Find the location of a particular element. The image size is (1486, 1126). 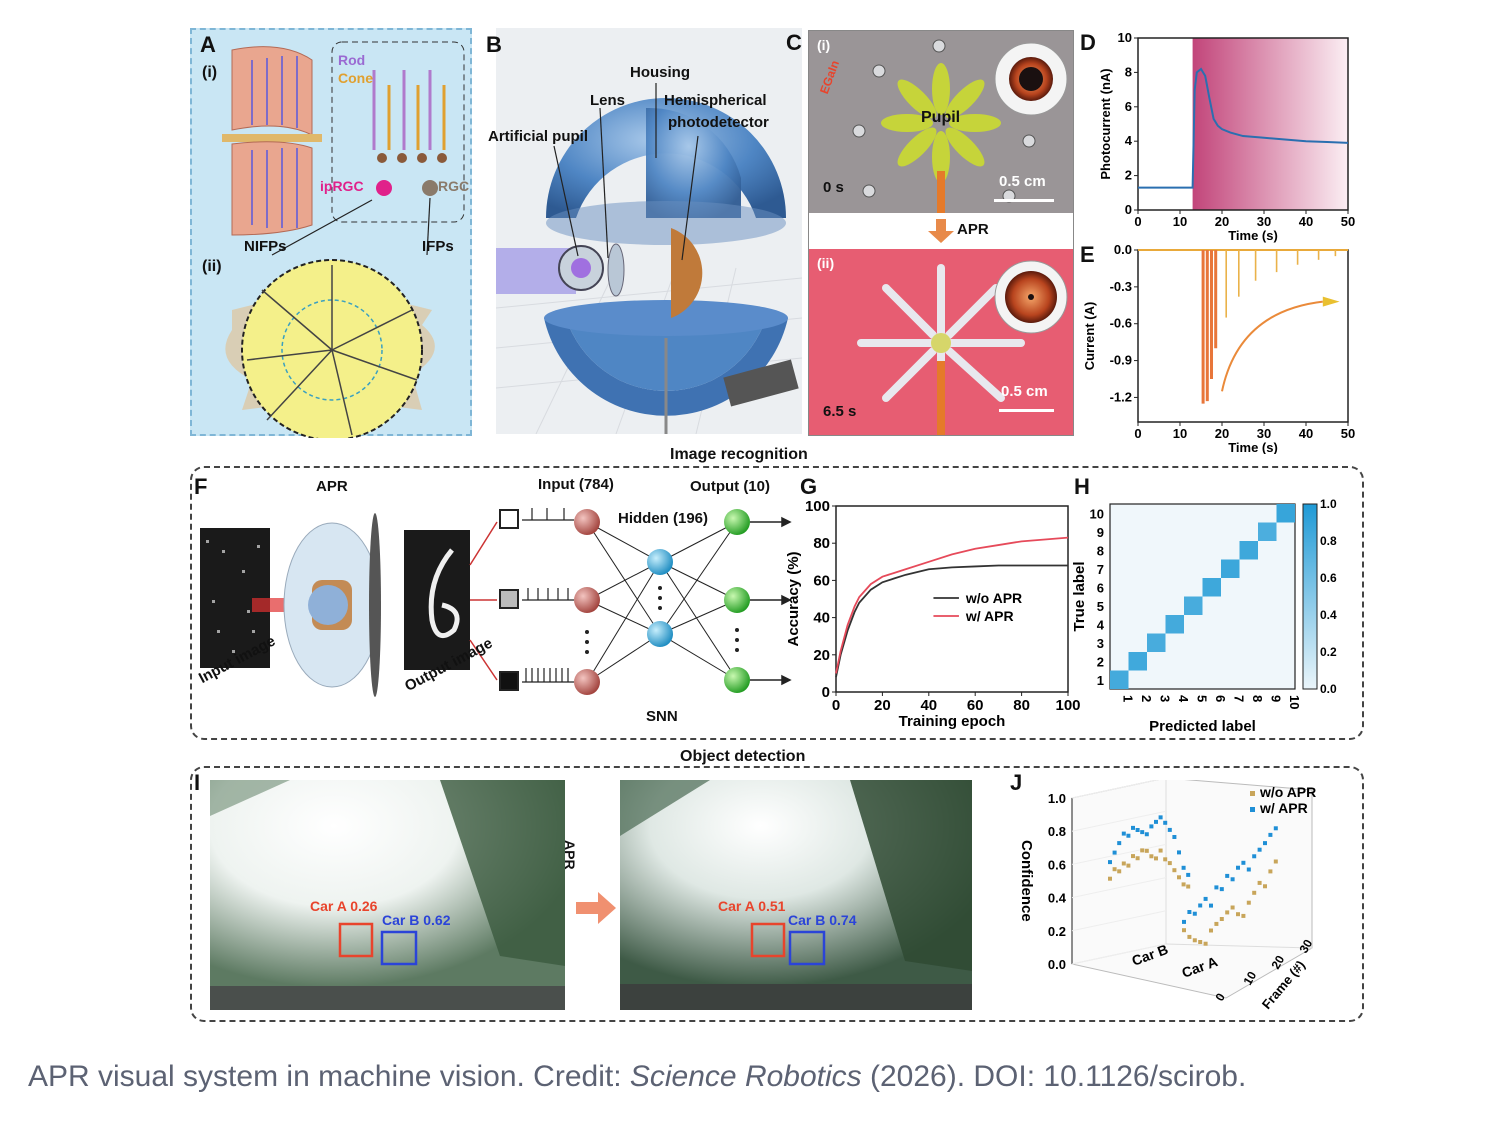

chart-j-zlabel: Confidence is located at coordinates (1026, 881).